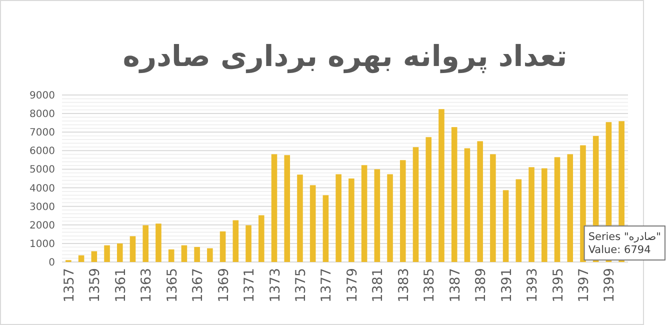  I want to click on annotation: Value: 6794, so click(620, 250).